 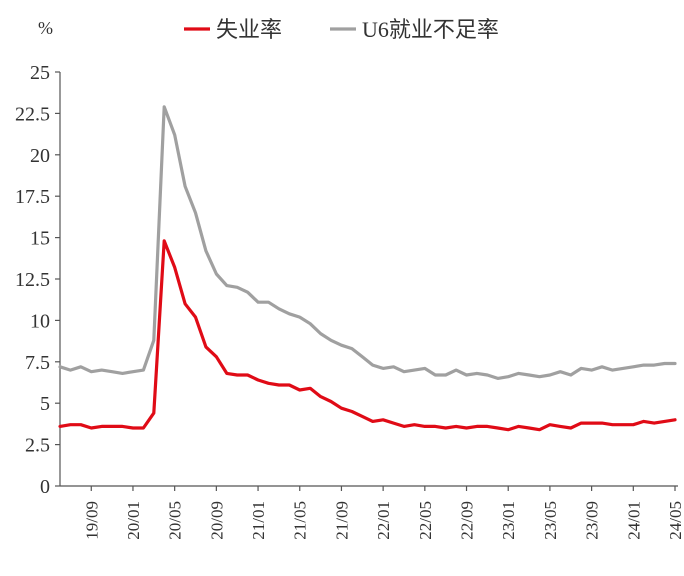 I want to click on legend-label: 失业率, so click(x=249, y=29).